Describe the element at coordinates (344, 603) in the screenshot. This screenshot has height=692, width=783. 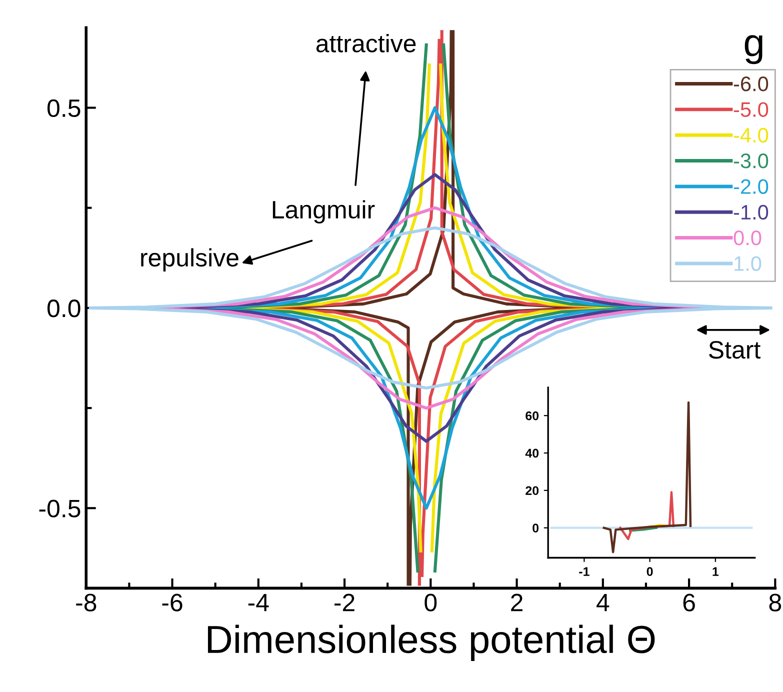
I see `x-tick-label: -2` at that location.